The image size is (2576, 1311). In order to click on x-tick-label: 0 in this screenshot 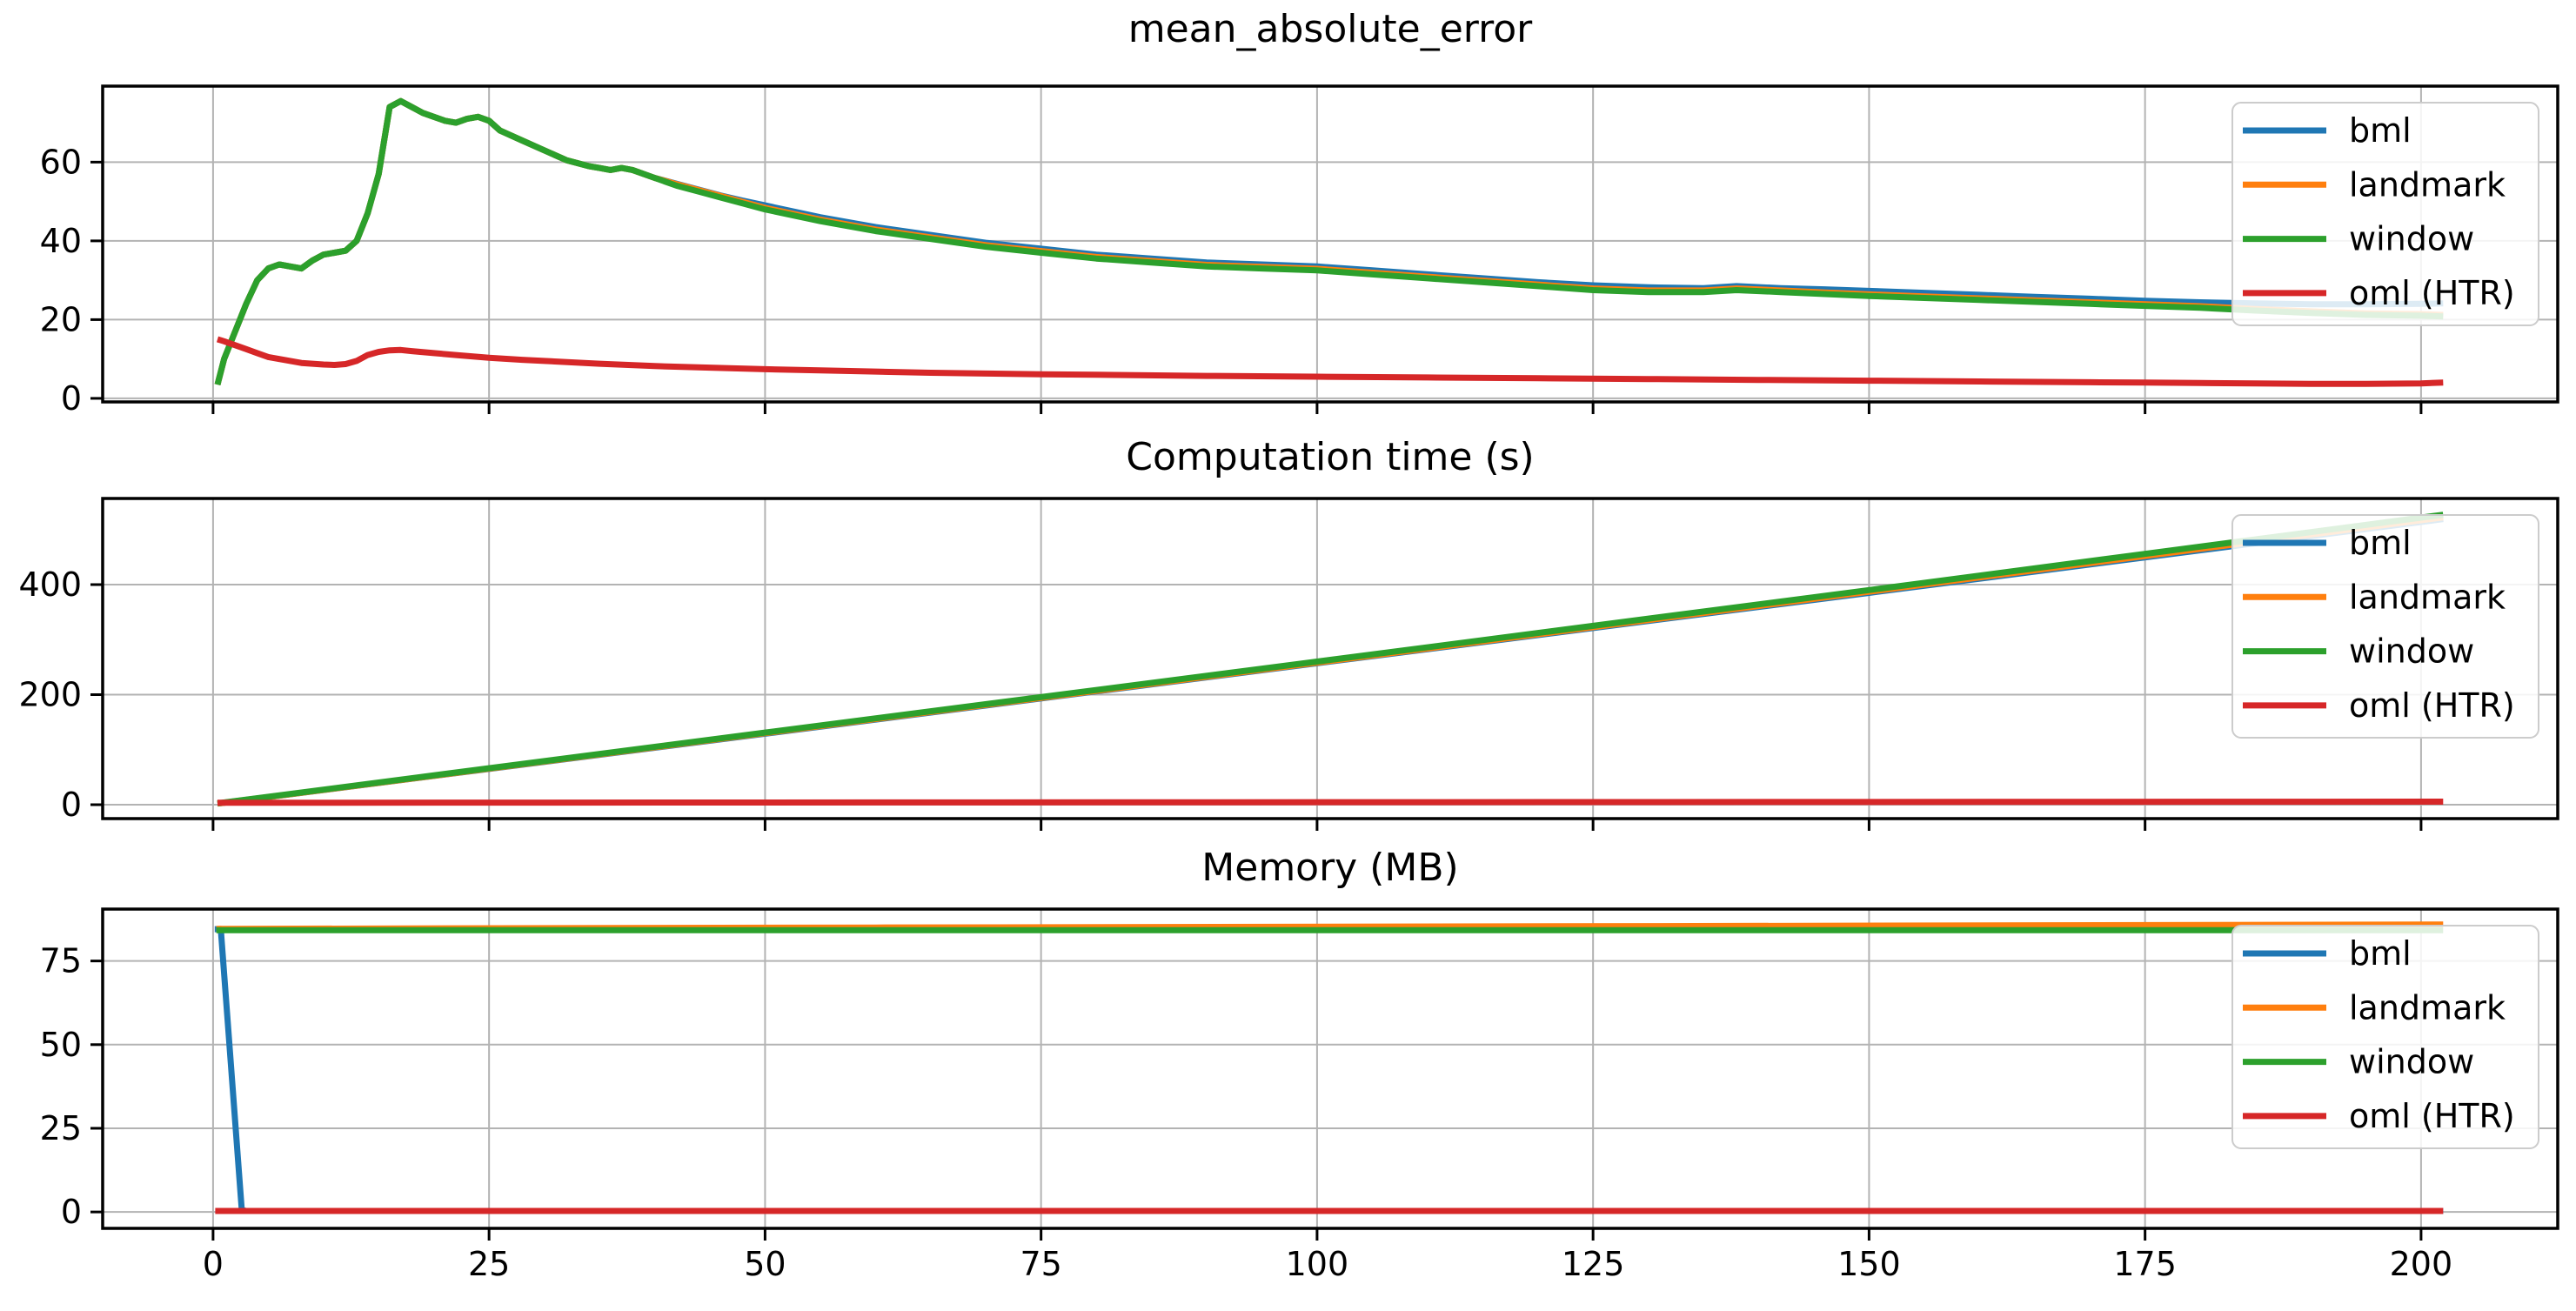, I will do `click(213, 1264)`.